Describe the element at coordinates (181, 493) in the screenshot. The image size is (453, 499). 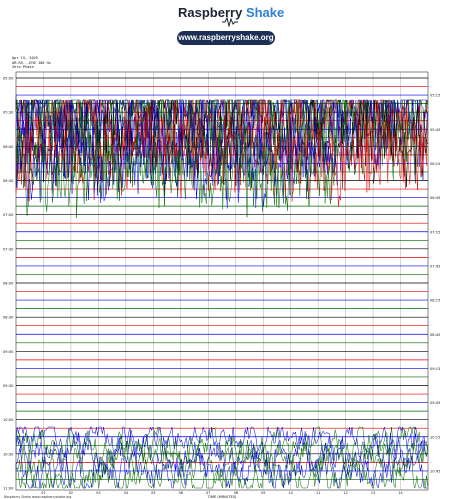
I see `x-tick-label: 06` at that location.